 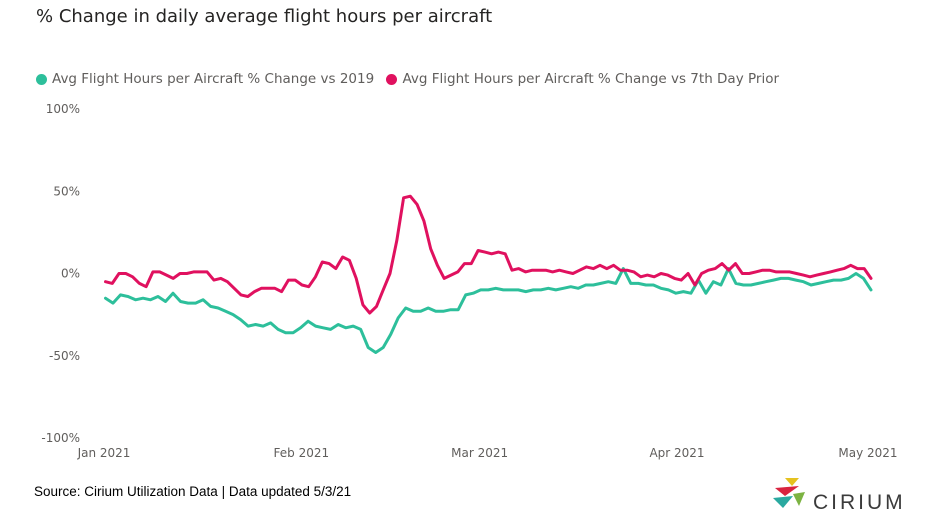 I want to click on x-tick-label: Mar 2021, so click(x=479, y=453).